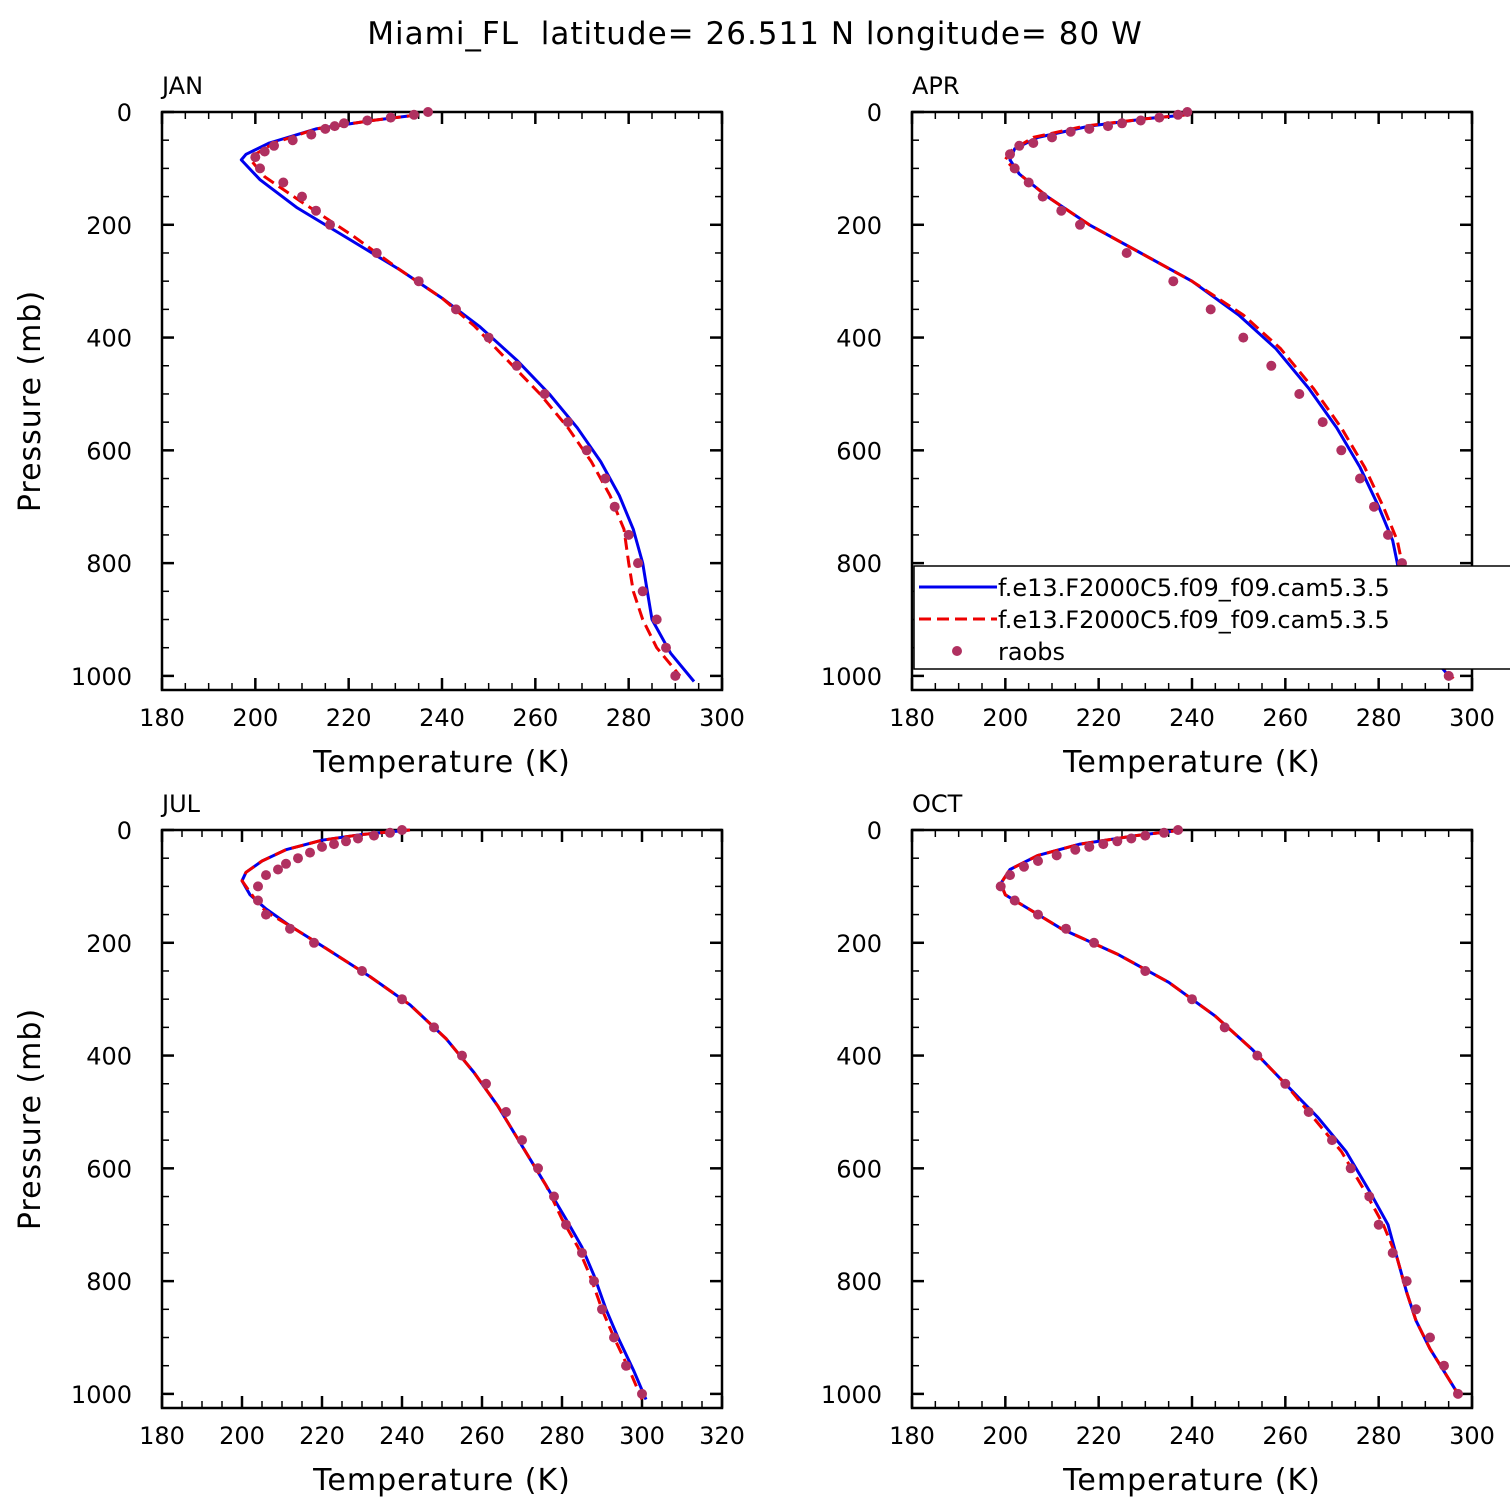 This screenshot has height=1510, width=1510. I want to click on panel-title: APR, so click(936, 86).